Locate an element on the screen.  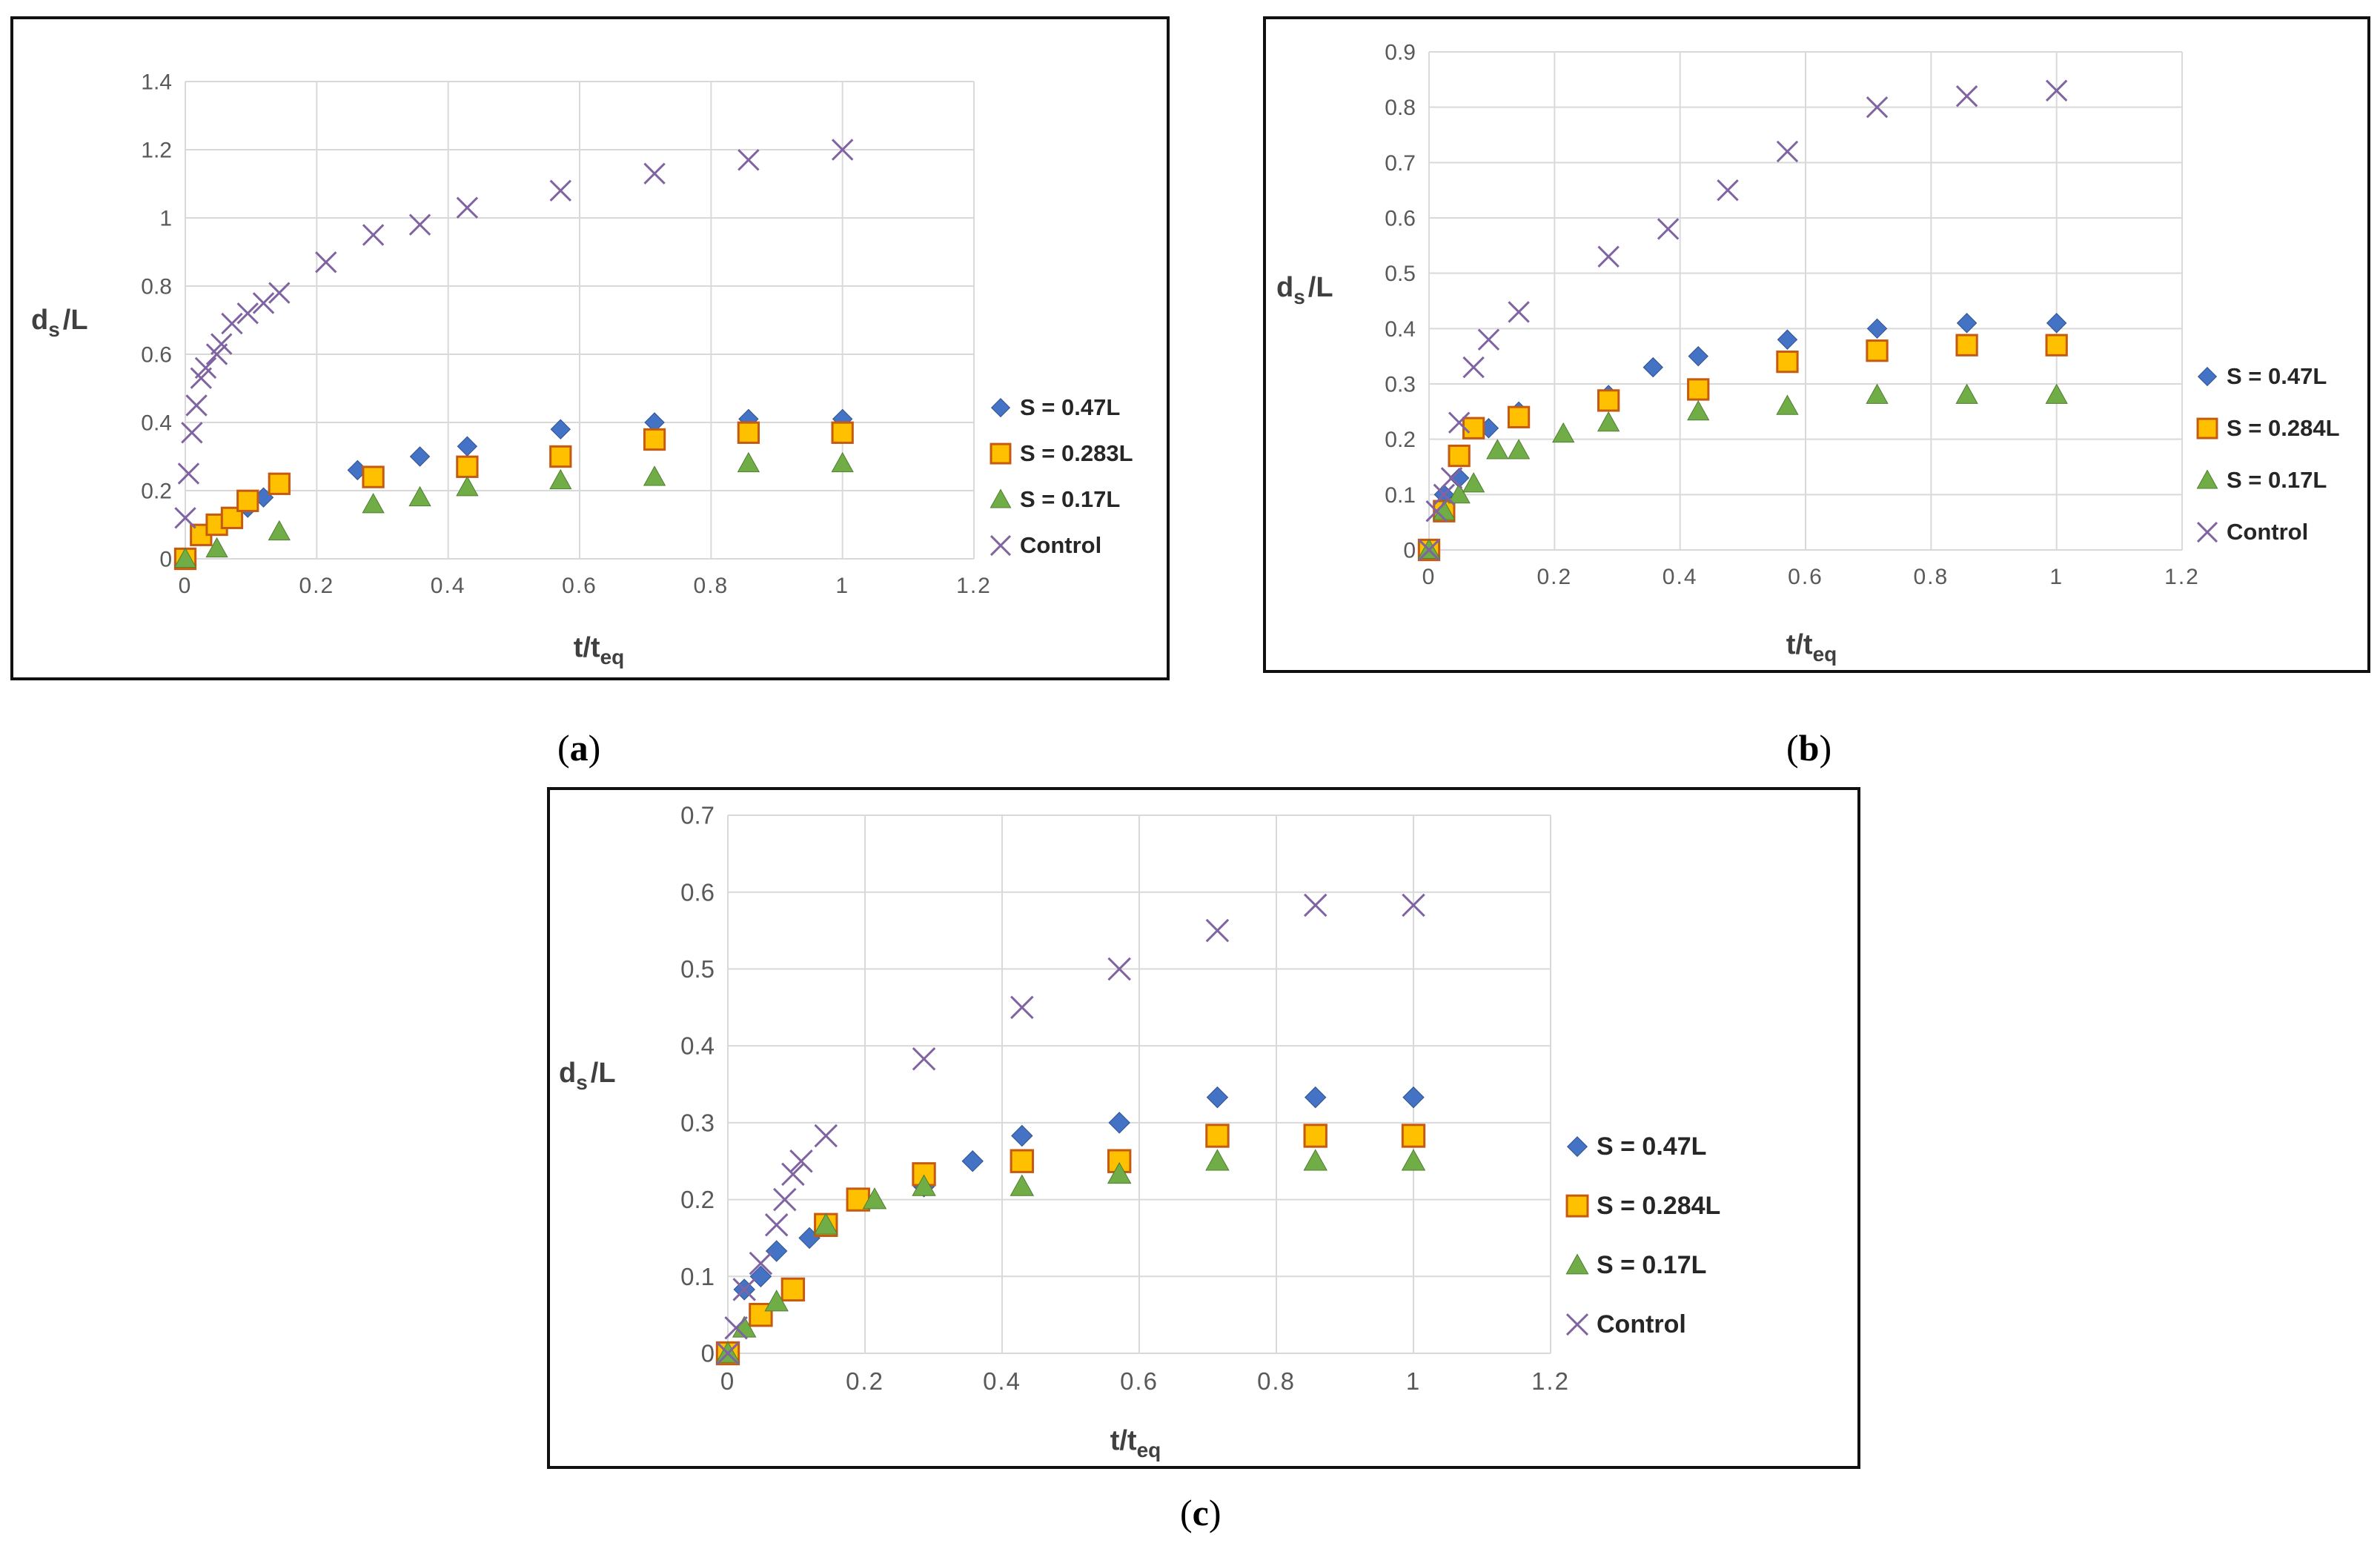
chart-a-xlabel: t/teq is located at coordinates (599, 650).